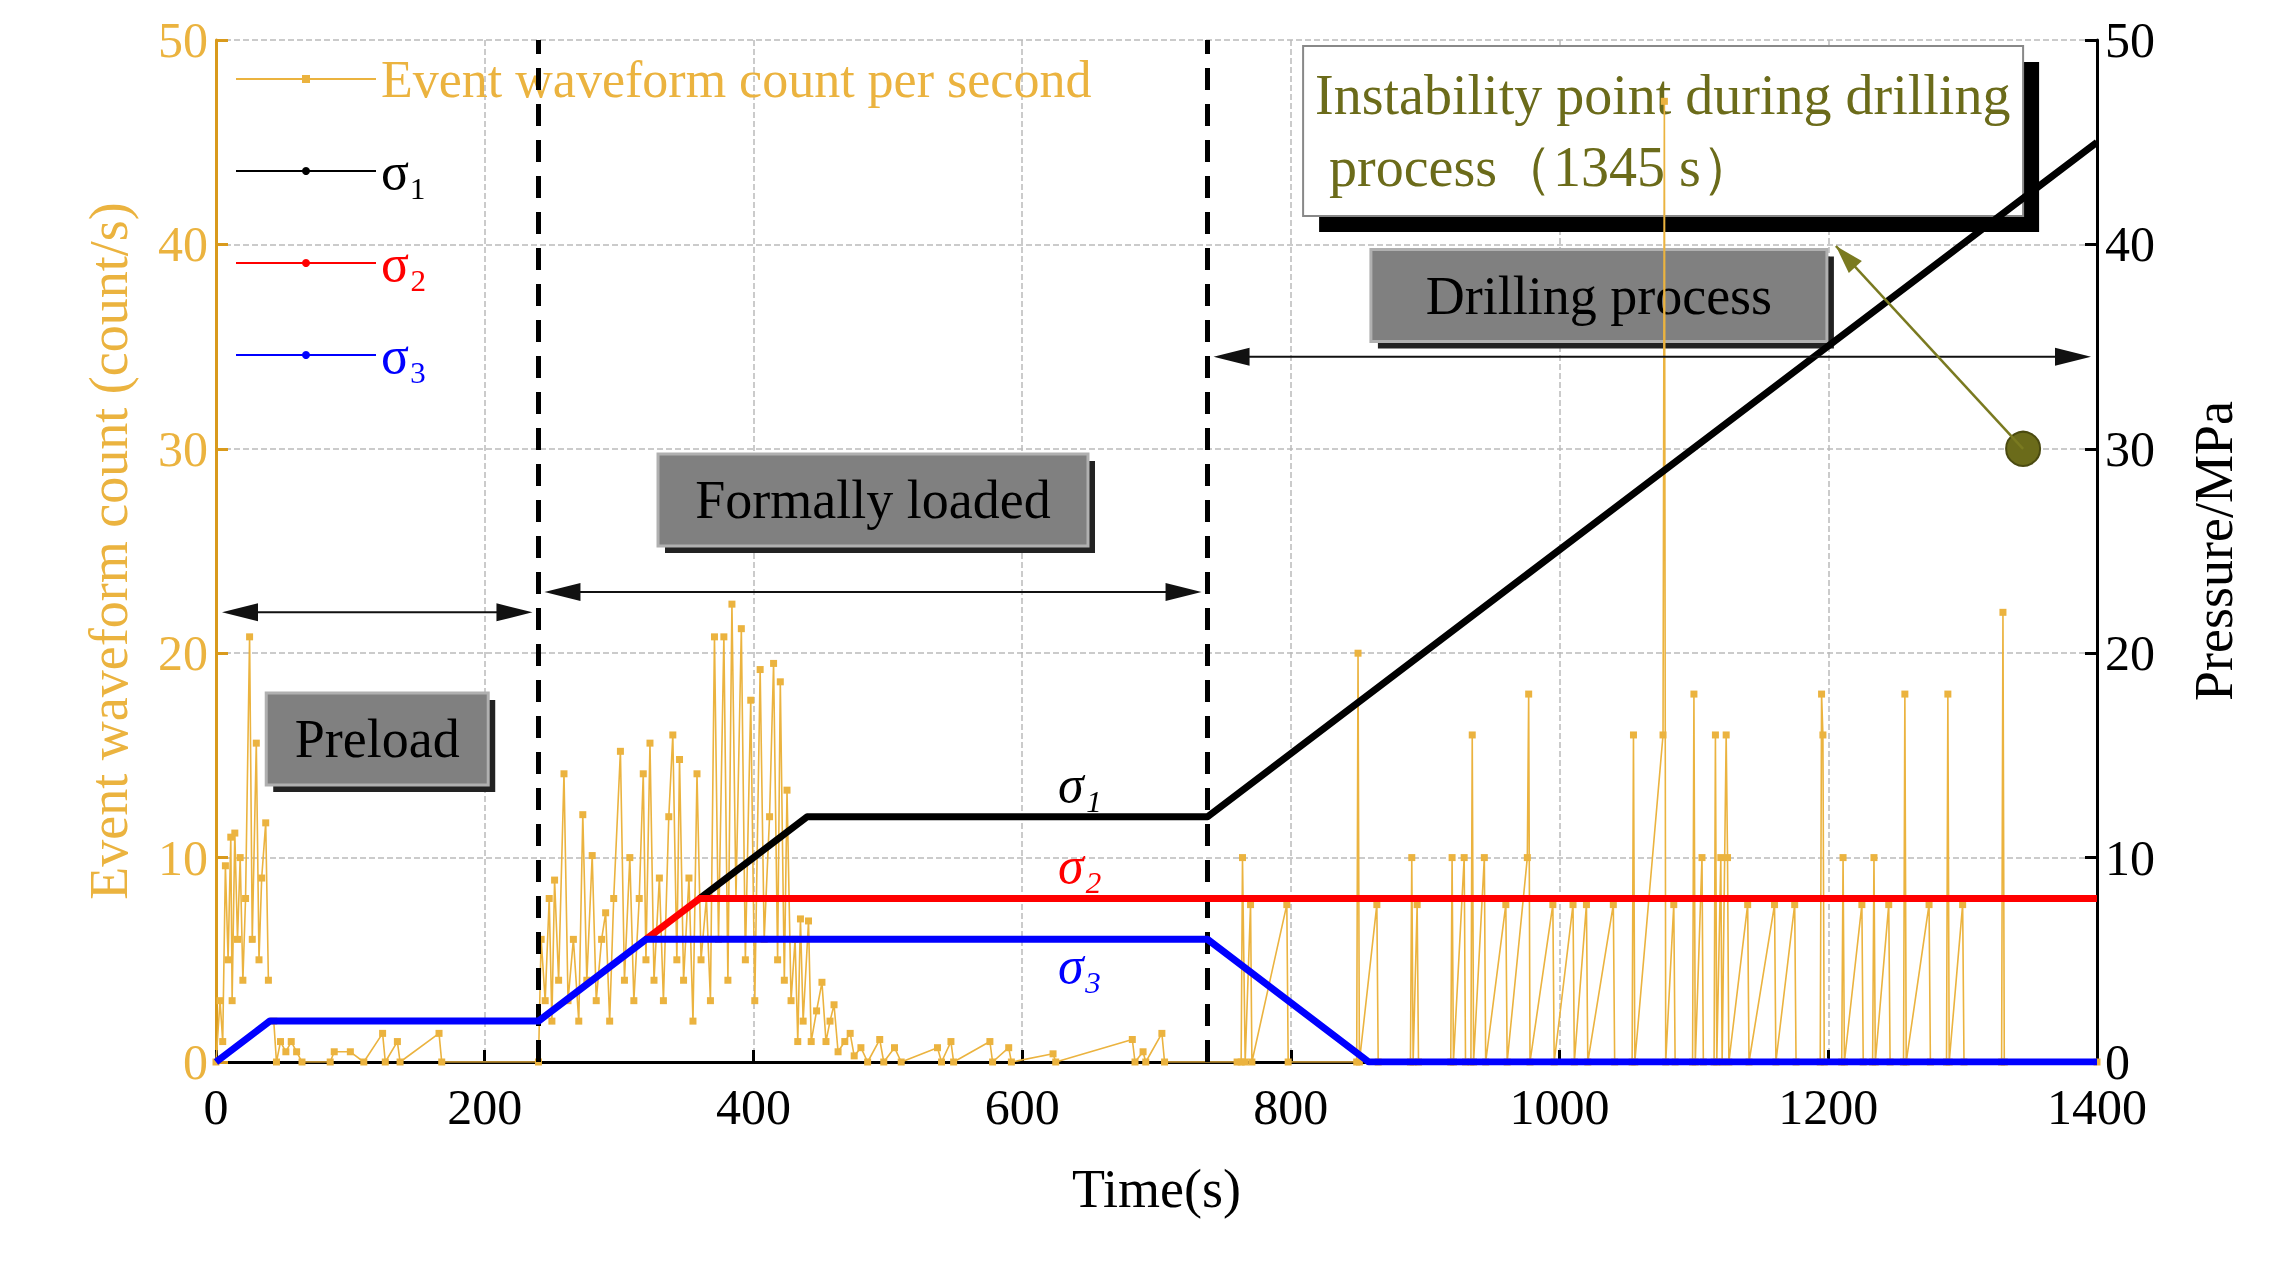 This screenshot has height=1288, width=2288. I want to click on annotation: Formally loaded, so click(873, 499).